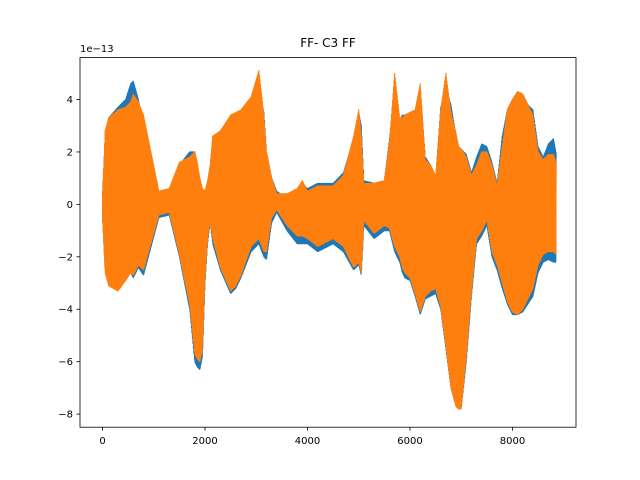  I want to click on chart-title: FF- C3 FF, so click(328, 43).